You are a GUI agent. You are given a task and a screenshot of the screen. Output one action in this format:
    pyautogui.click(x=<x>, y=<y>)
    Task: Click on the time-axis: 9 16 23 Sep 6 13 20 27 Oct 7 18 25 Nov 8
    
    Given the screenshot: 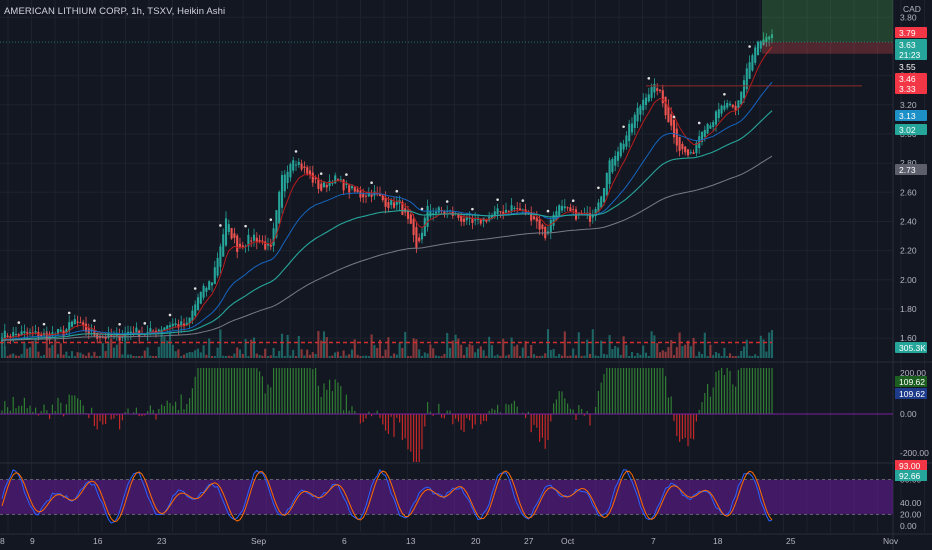 What is the action you would take?
    pyautogui.click(x=449, y=541)
    